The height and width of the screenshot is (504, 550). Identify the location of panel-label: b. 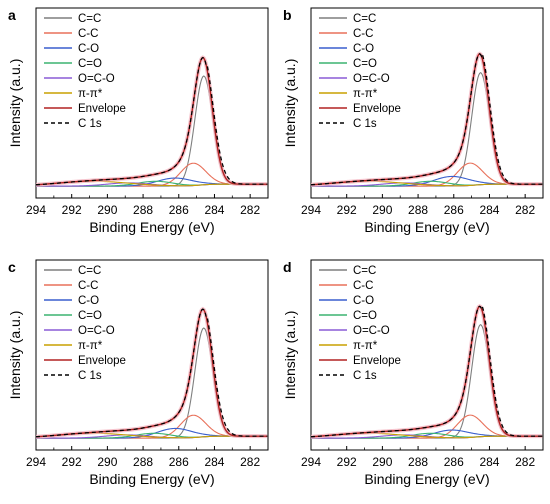
(287, 15).